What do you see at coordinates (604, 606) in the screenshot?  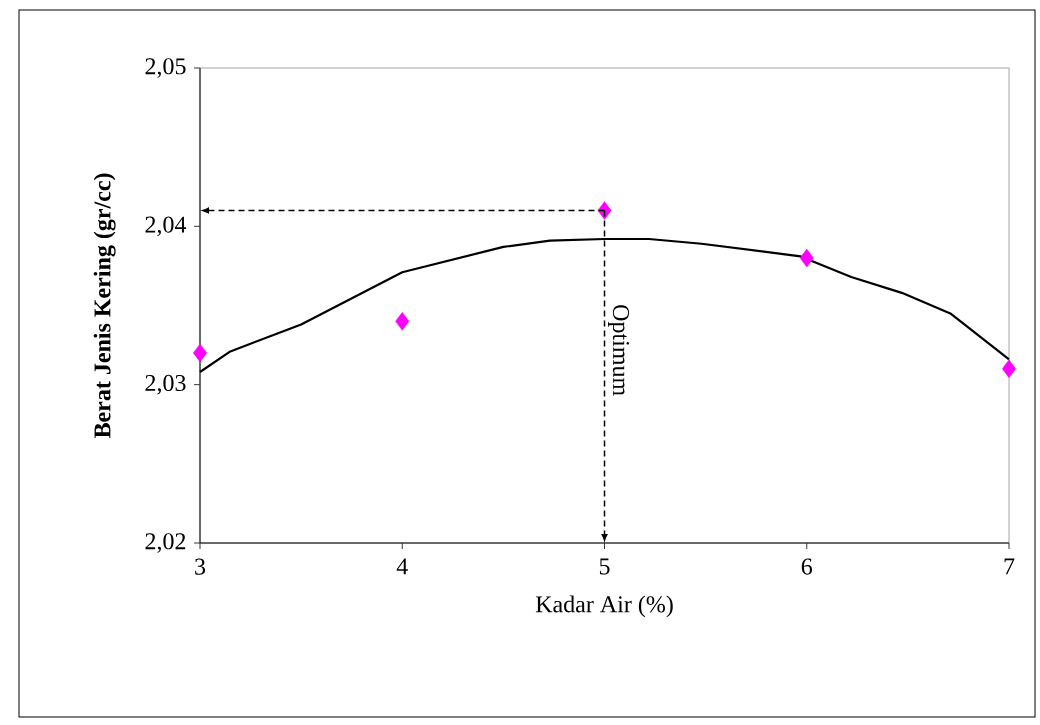 I see `x-axis-title: Kadar Air (%)` at bounding box center [604, 606].